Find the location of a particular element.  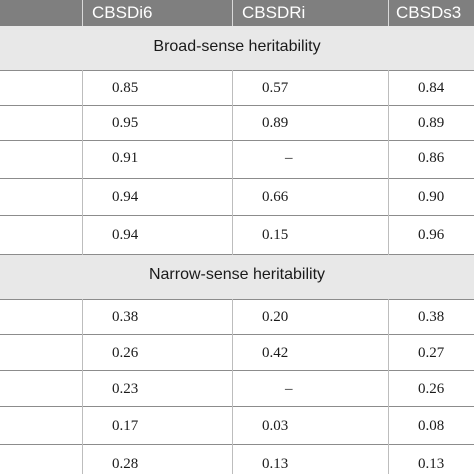

table-row: 0.91 – 0.86 is located at coordinates (237, 158).